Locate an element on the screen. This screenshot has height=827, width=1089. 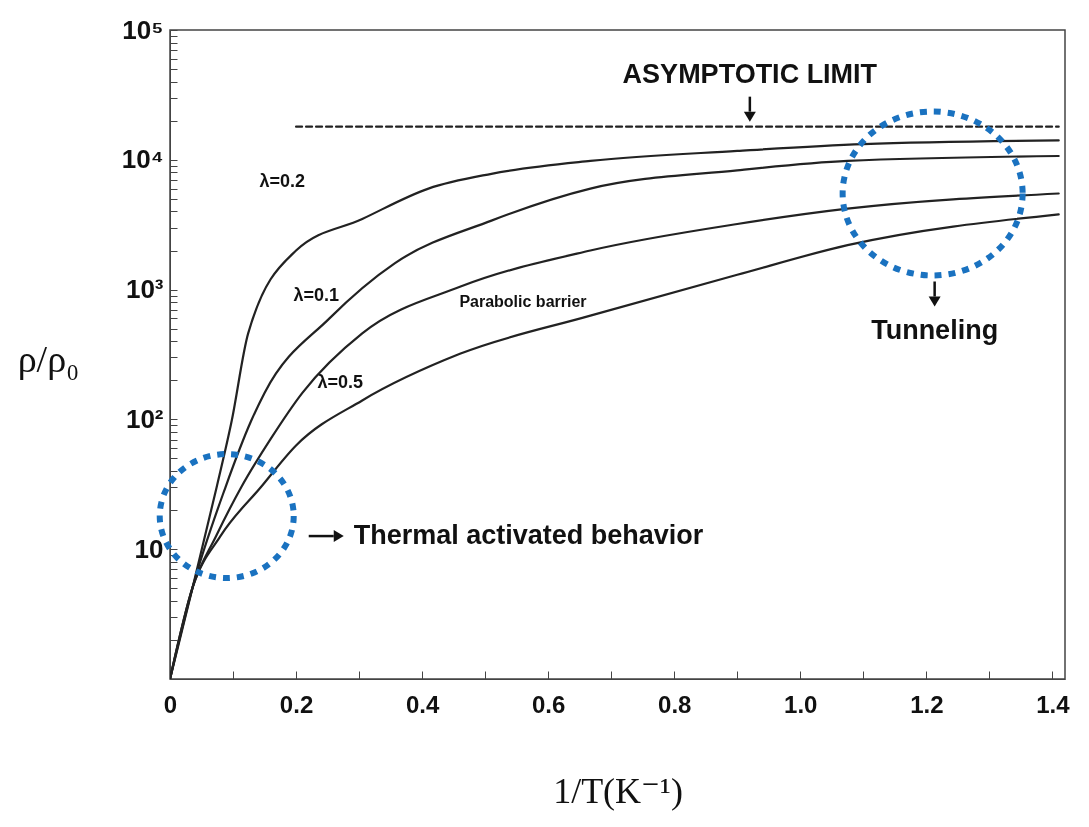
y-axis-title: ρ/ρ₀ is located at coordinates (48, 358).